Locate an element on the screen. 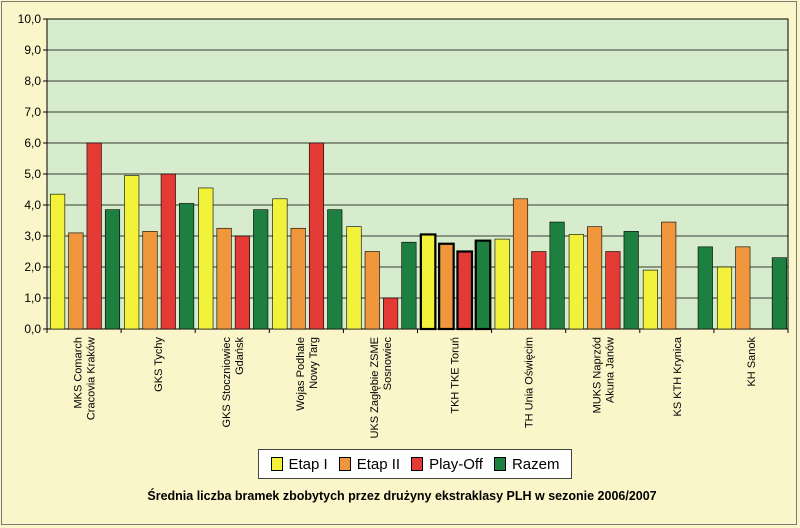  x-category-label-line: Gdańsk is located at coordinates (240, 356).